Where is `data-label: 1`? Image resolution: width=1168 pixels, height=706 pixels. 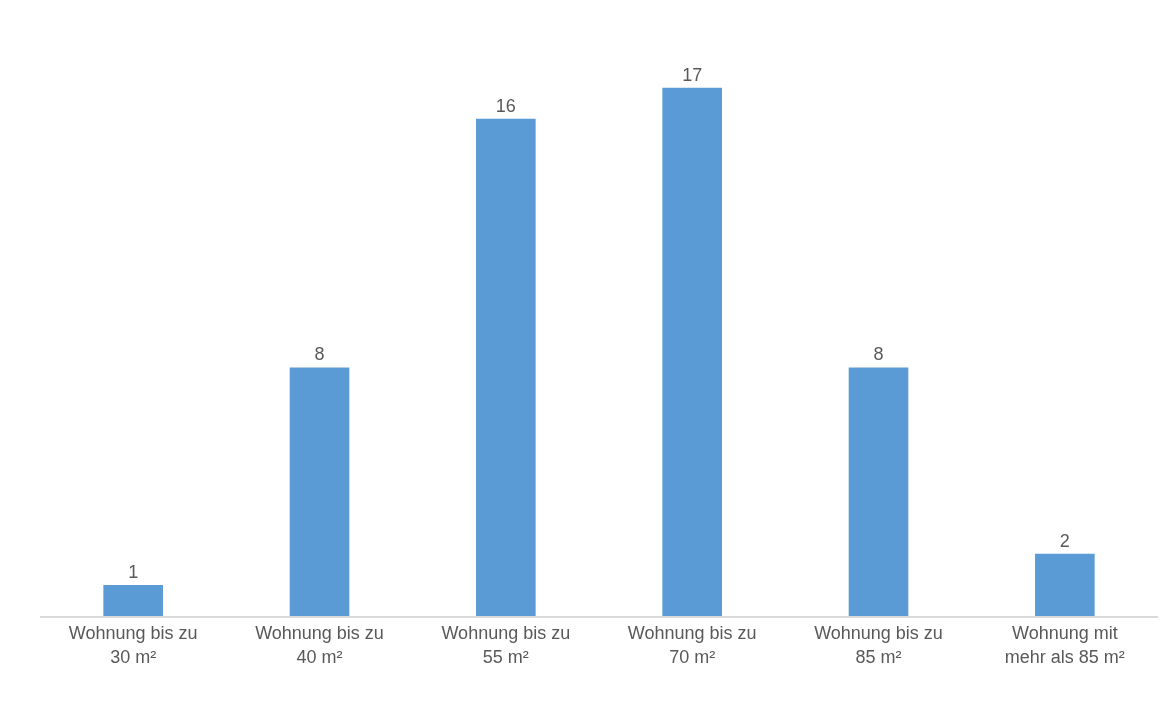
data-label: 1 is located at coordinates (133, 571).